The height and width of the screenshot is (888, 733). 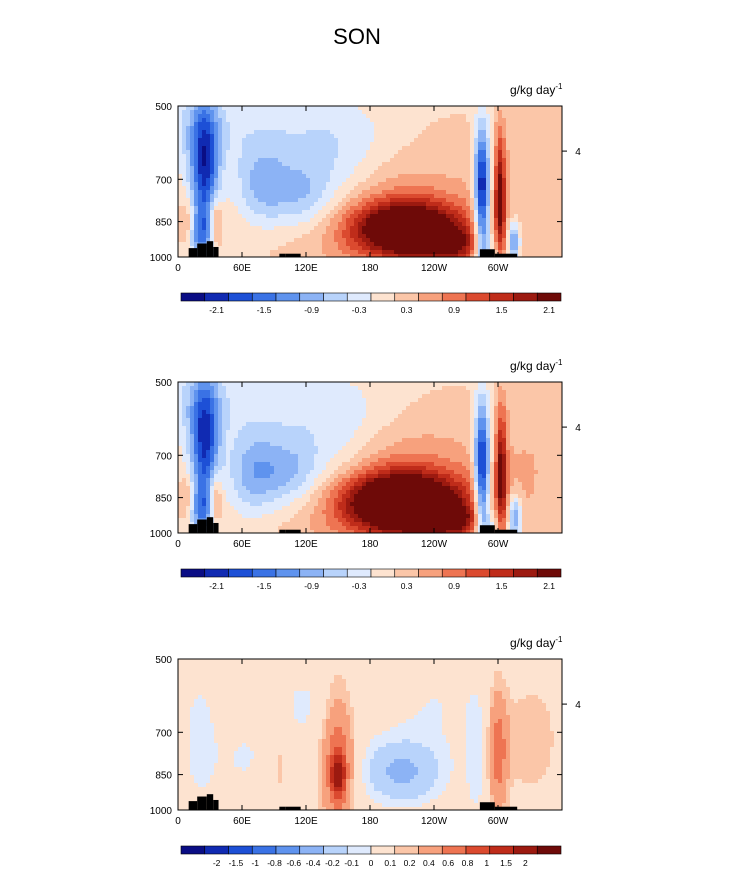 I want to click on colorbar-label: 2.1, so click(x=549, y=310).